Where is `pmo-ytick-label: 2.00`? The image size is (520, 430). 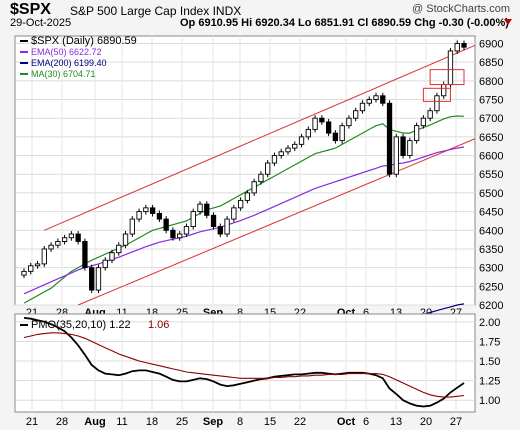 pmo-ytick-label: 2.00 is located at coordinates (489, 323).